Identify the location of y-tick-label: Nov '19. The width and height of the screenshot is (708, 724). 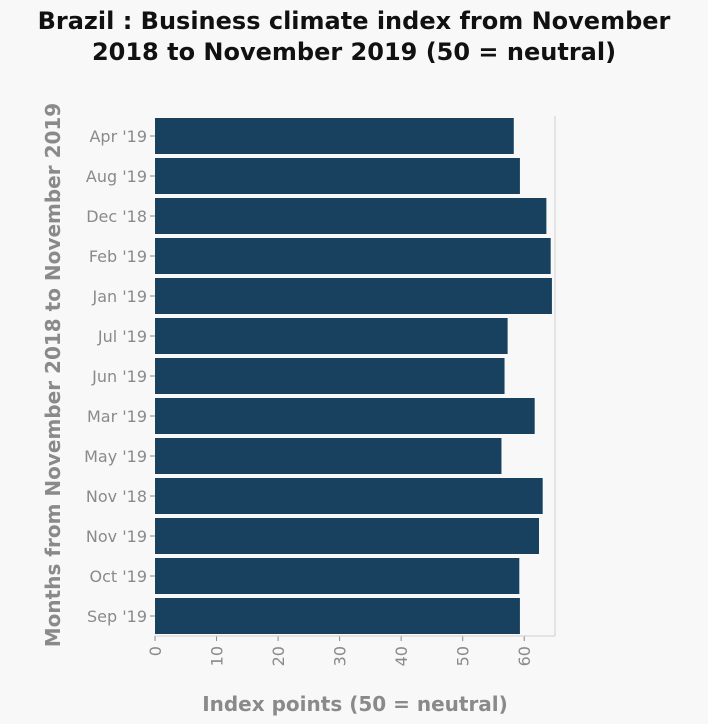
(116, 536).